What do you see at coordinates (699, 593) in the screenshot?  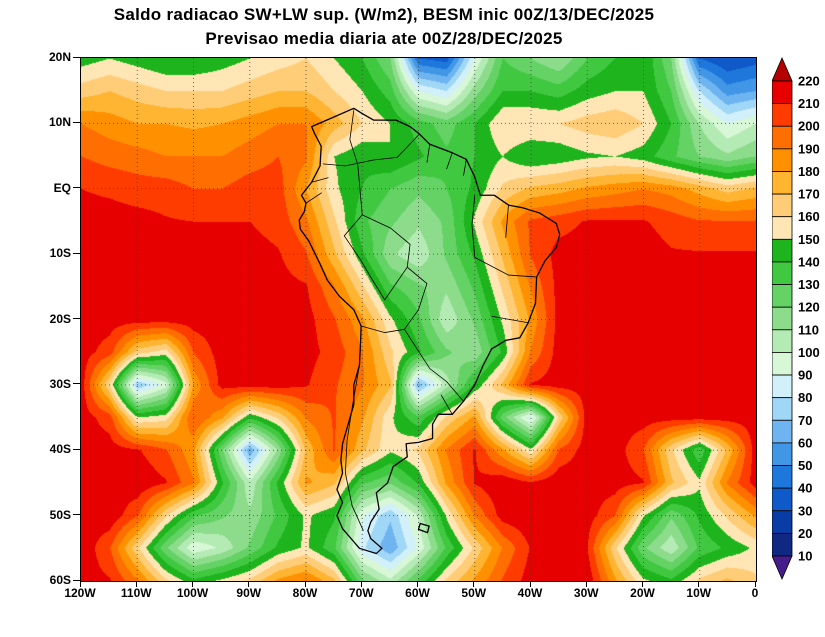 I see `lon-tick-label: 10W` at bounding box center [699, 593].